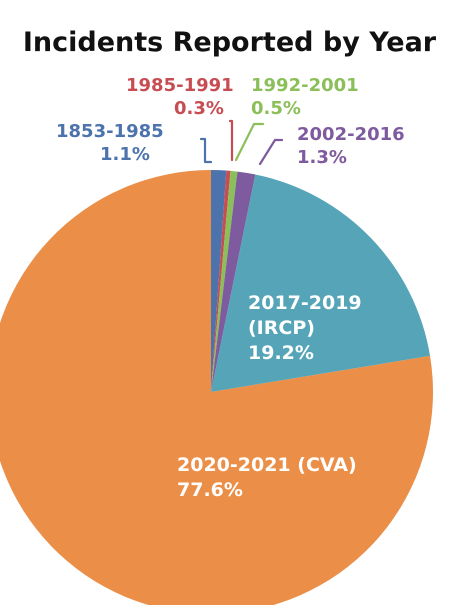 The image size is (459, 609). What do you see at coordinates (305, 303) in the screenshot?
I see `slice-label-2017-2019-line1: 2017-2019` at bounding box center [305, 303].